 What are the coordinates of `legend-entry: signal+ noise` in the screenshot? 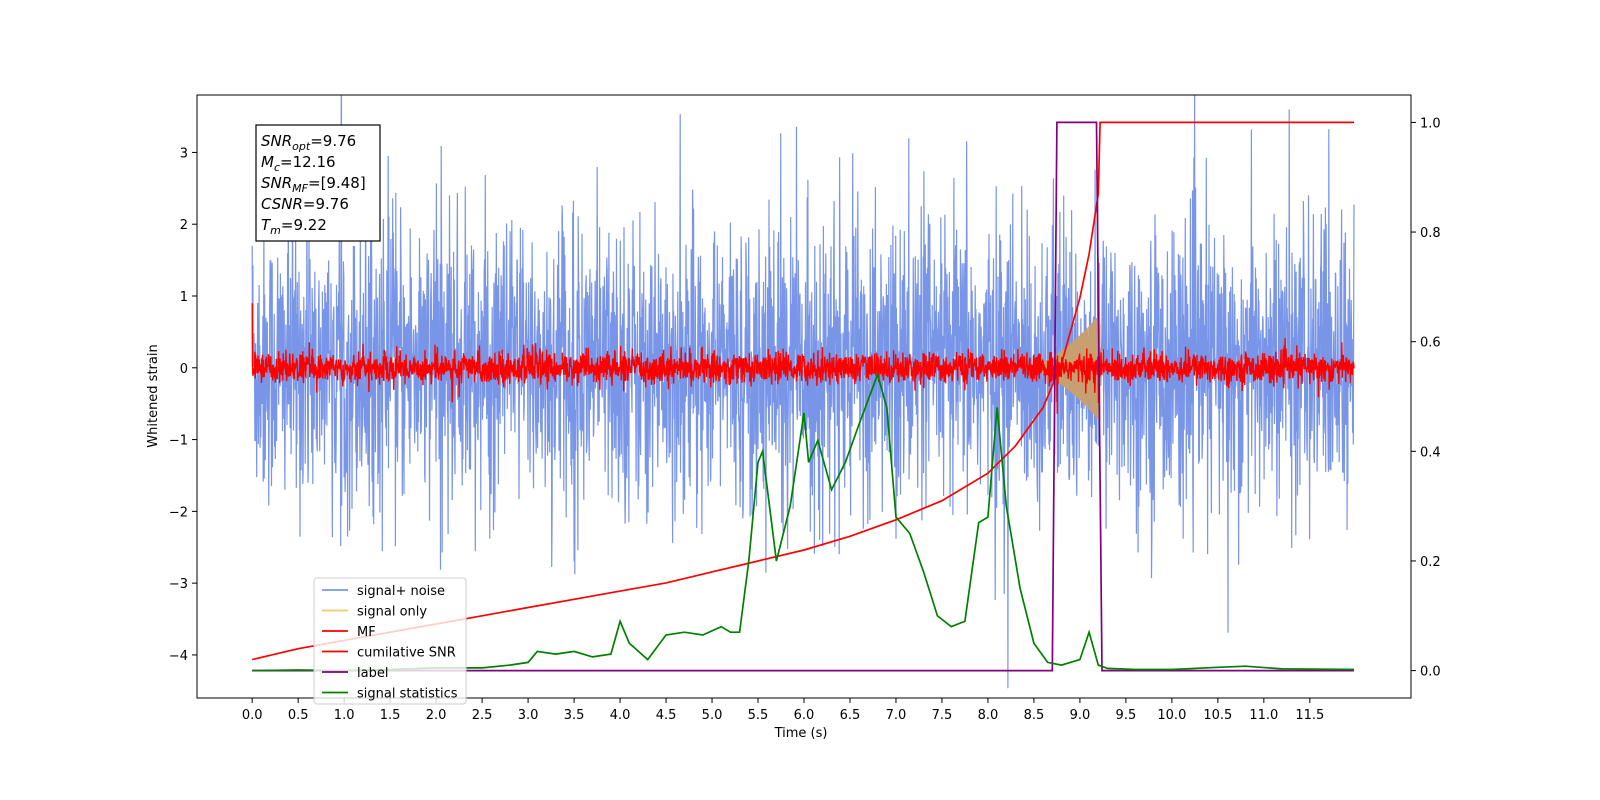 It's located at (401, 591).